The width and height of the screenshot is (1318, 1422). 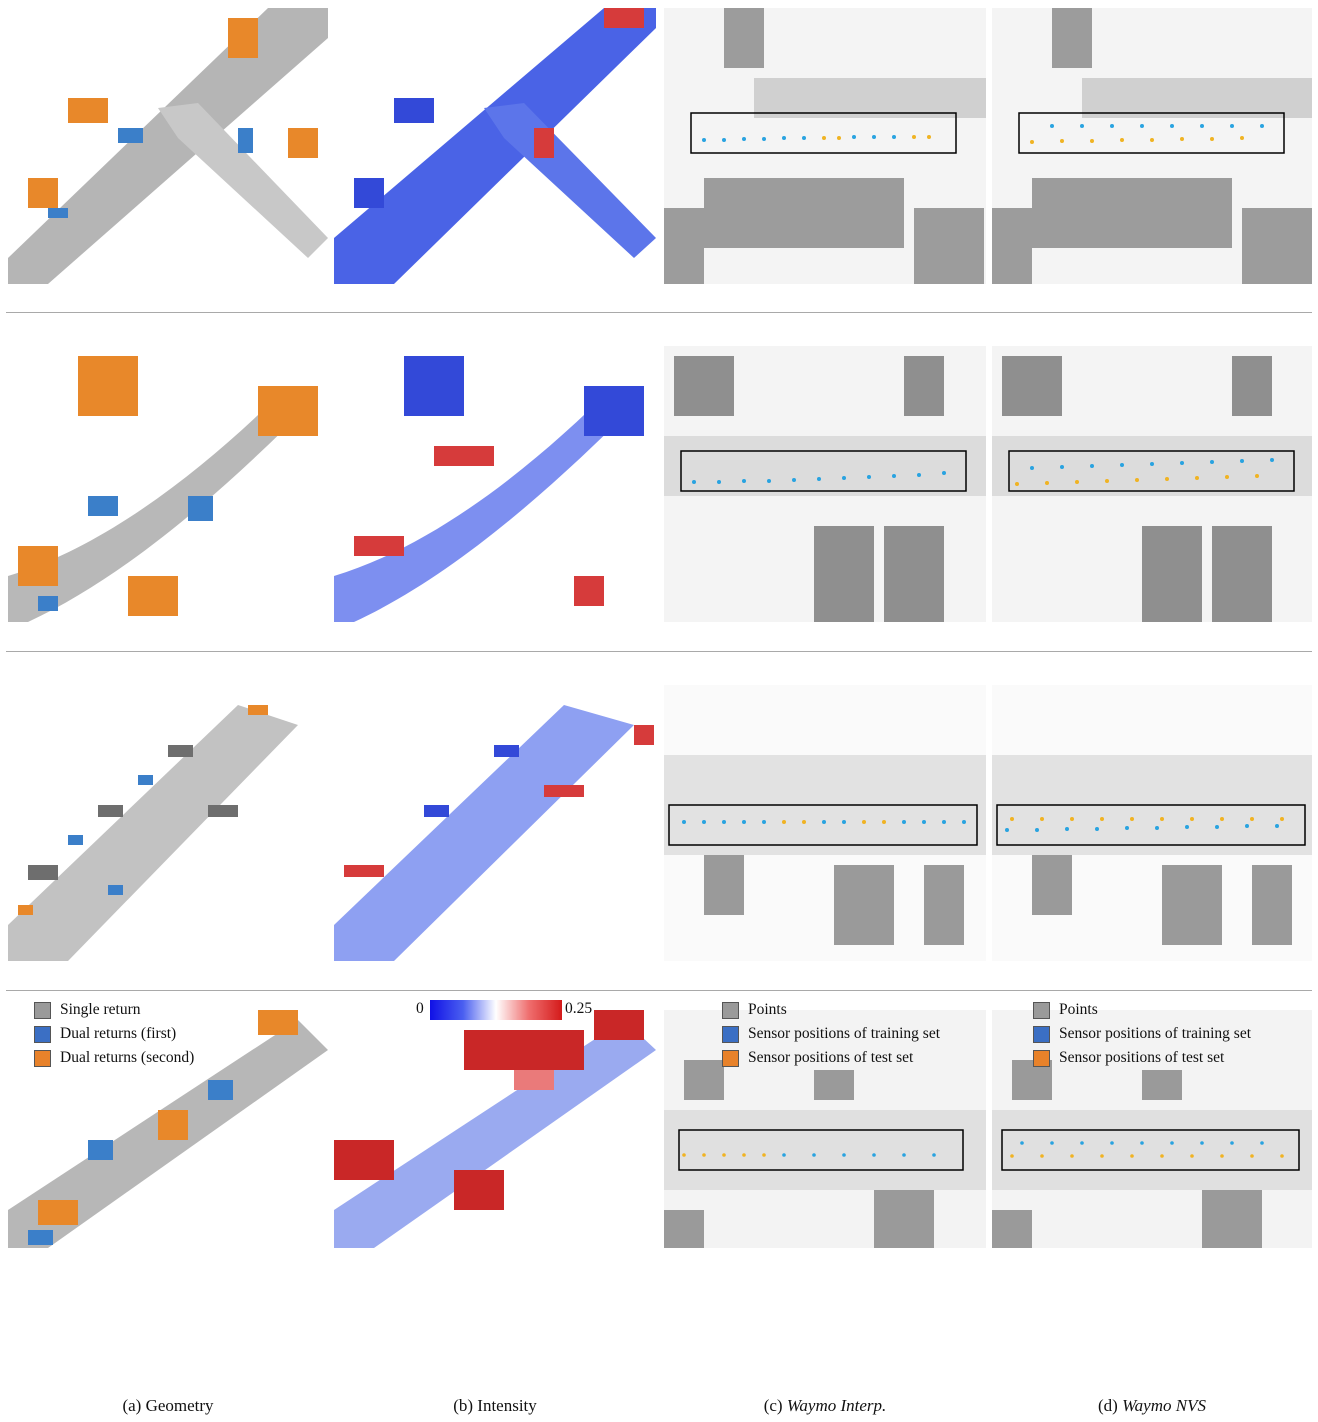 I want to click on legend-item: Dual returns (first), so click(x=114, y=1034).